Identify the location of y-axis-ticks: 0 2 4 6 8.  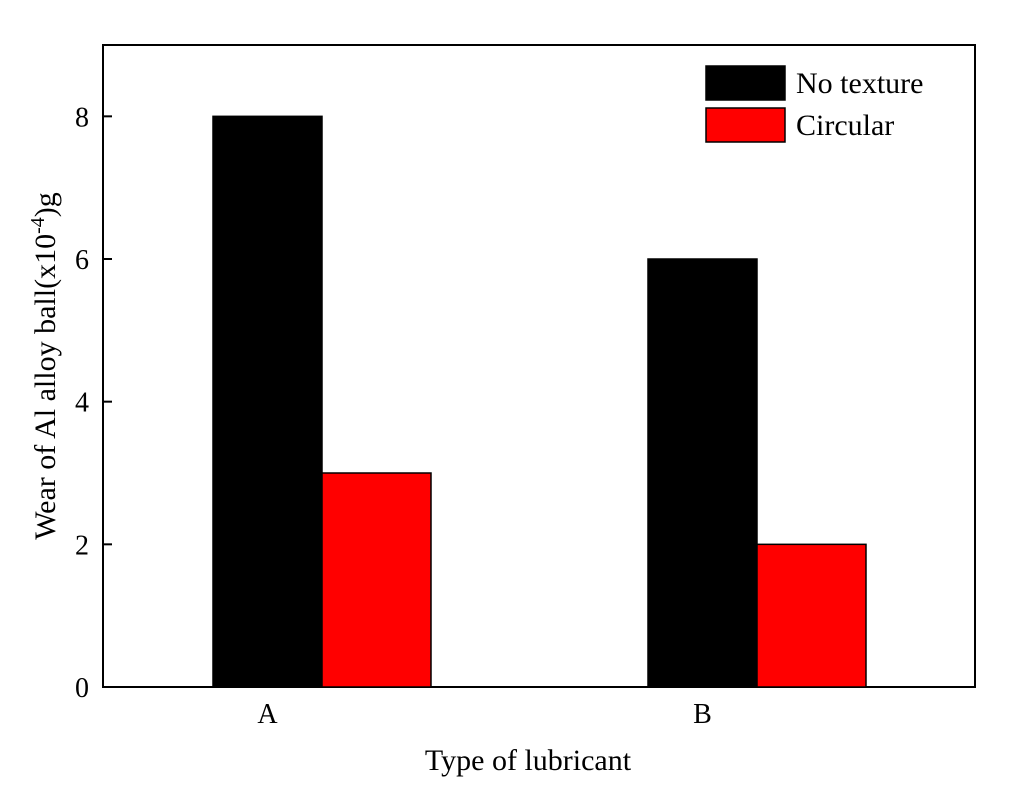
(93, 403).